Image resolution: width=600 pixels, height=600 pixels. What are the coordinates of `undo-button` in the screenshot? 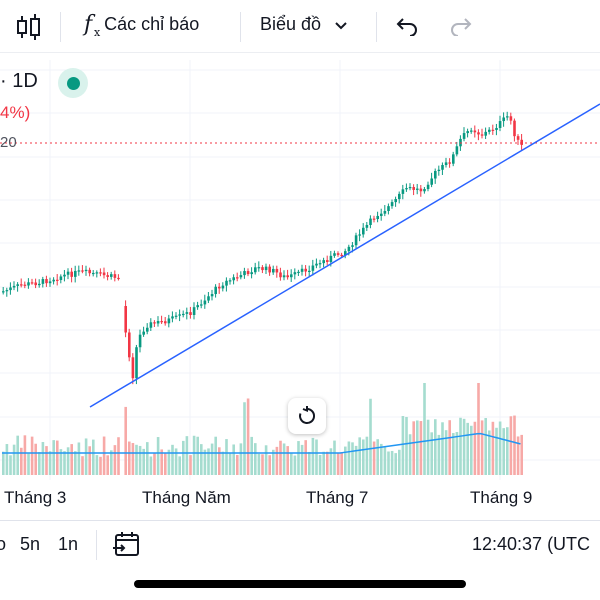 It's located at (407, 26).